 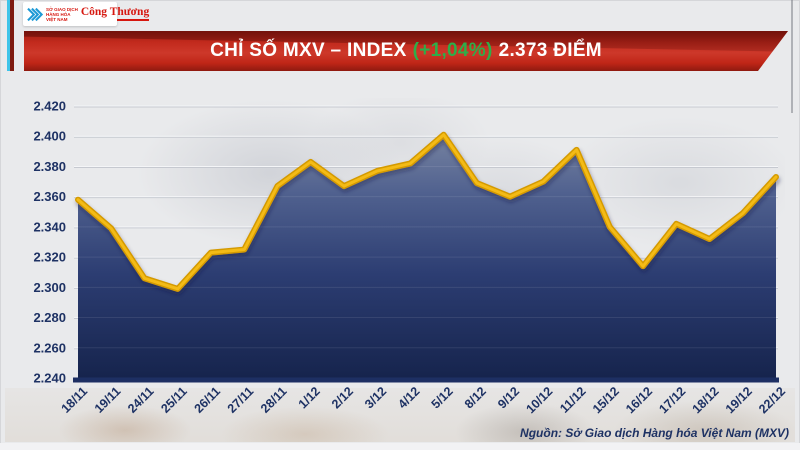 I want to click on photo-collage-watermark, so click(x=400, y=415).